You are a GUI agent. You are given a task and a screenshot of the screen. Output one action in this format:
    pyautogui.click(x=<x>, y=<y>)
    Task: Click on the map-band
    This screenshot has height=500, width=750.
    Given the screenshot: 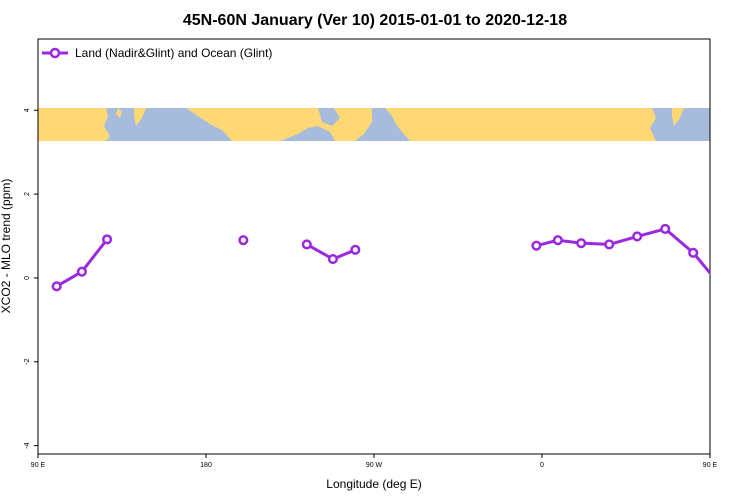 What is the action you would take?
    pyautogui.click(x=374, y=124)
    